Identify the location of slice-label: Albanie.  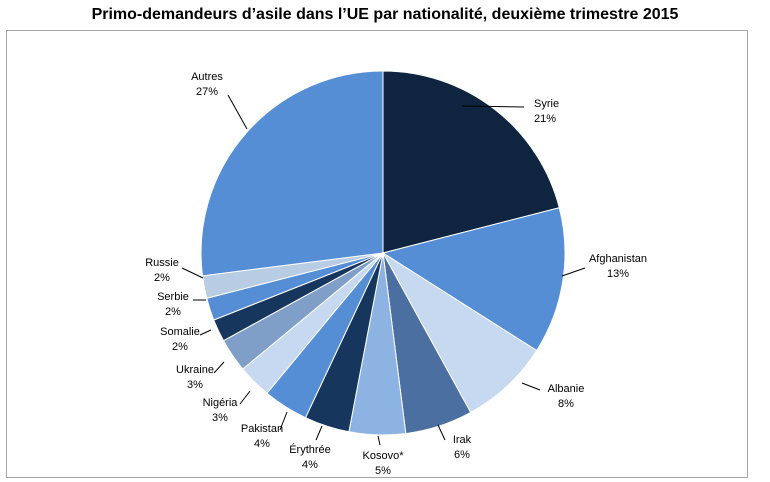
(566, 389).